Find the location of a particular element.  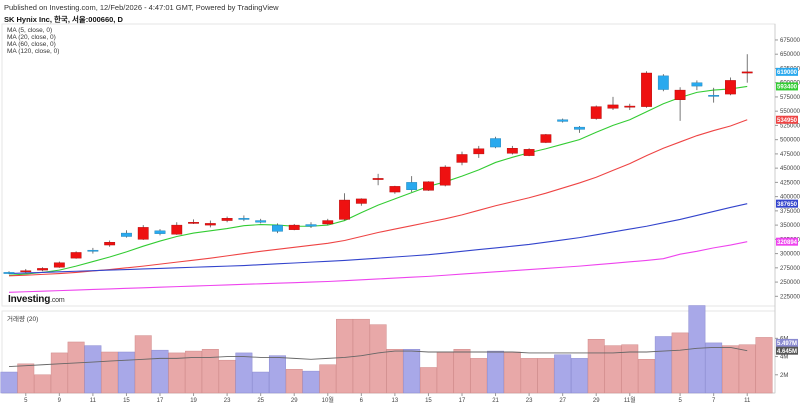

price-tick-label: 375000 is located at coordinates (790, 212).